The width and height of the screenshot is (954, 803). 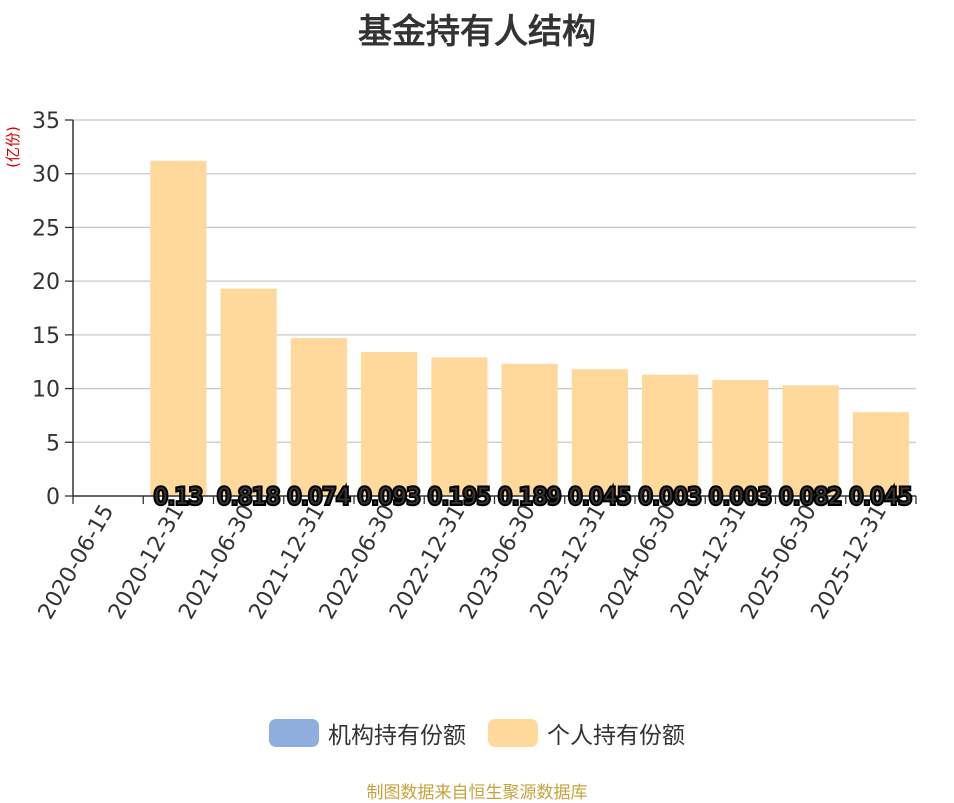 What do you see at coordinates (248, 497) in the screenshot?
I see `data-label-institution-2021-06-30: 0.818` at bounding box center [248, 497].